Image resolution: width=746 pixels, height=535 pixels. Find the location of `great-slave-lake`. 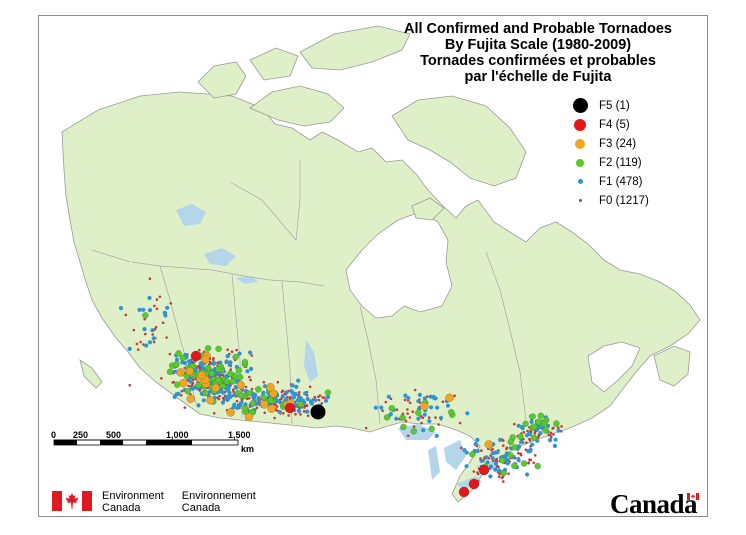

great-slave-lake is located at coordinates (220, 257).